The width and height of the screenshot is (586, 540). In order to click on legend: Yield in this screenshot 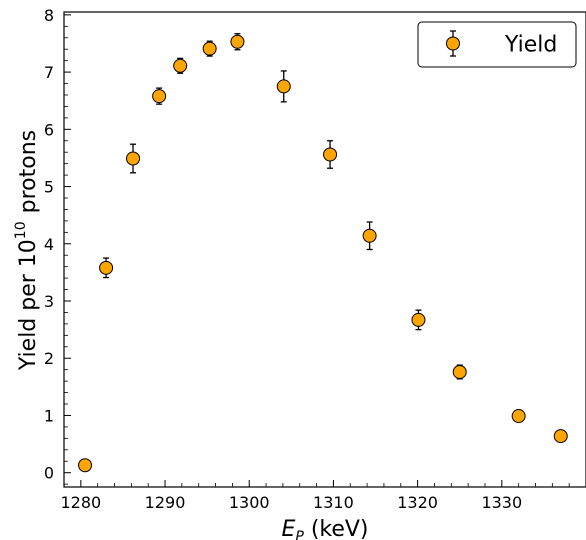, I will do `click(497, 44)`.